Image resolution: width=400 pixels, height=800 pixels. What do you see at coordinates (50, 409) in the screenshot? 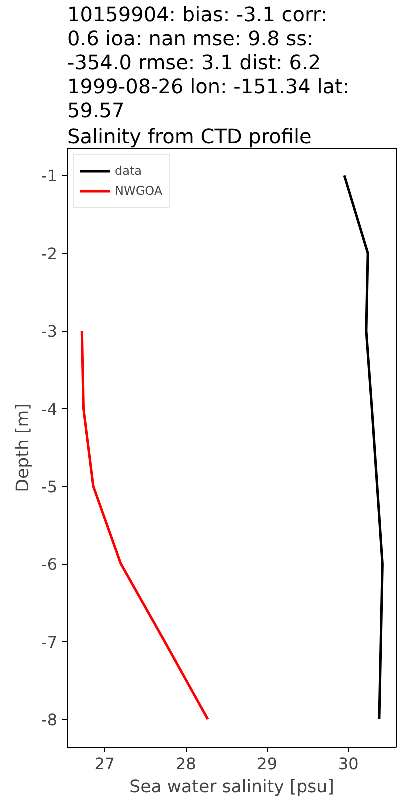
I see `y-tick-label: -4` at bounding box center [50, 409].